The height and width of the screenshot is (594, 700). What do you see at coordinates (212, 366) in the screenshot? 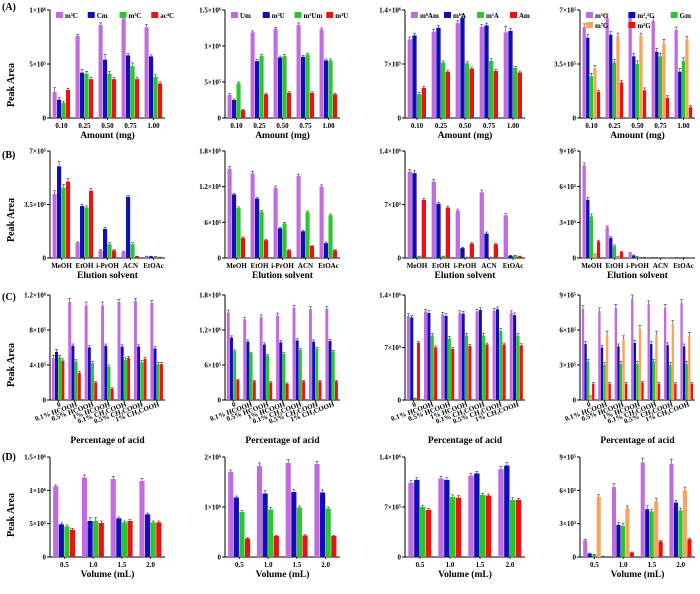
I see `y-tick-label: 6×10⁵` at bounding box center [212, 366].